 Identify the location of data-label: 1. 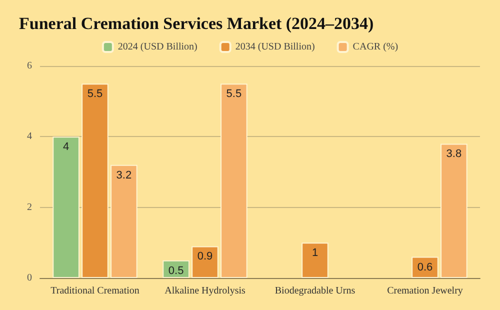
(315, 253).